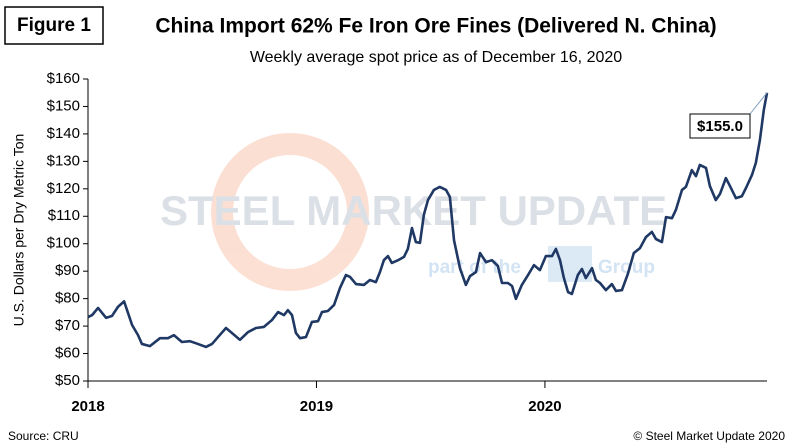  Describe the element at coordinates (63, 160) in the screenshot. I see `y-tick-label: $130` at that location.